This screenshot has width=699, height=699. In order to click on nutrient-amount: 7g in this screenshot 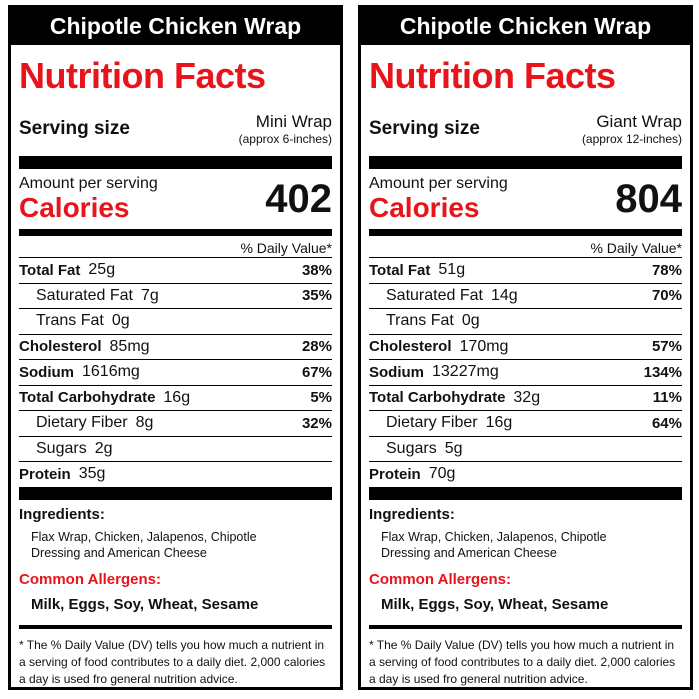, I will do `click(149, 295)`.